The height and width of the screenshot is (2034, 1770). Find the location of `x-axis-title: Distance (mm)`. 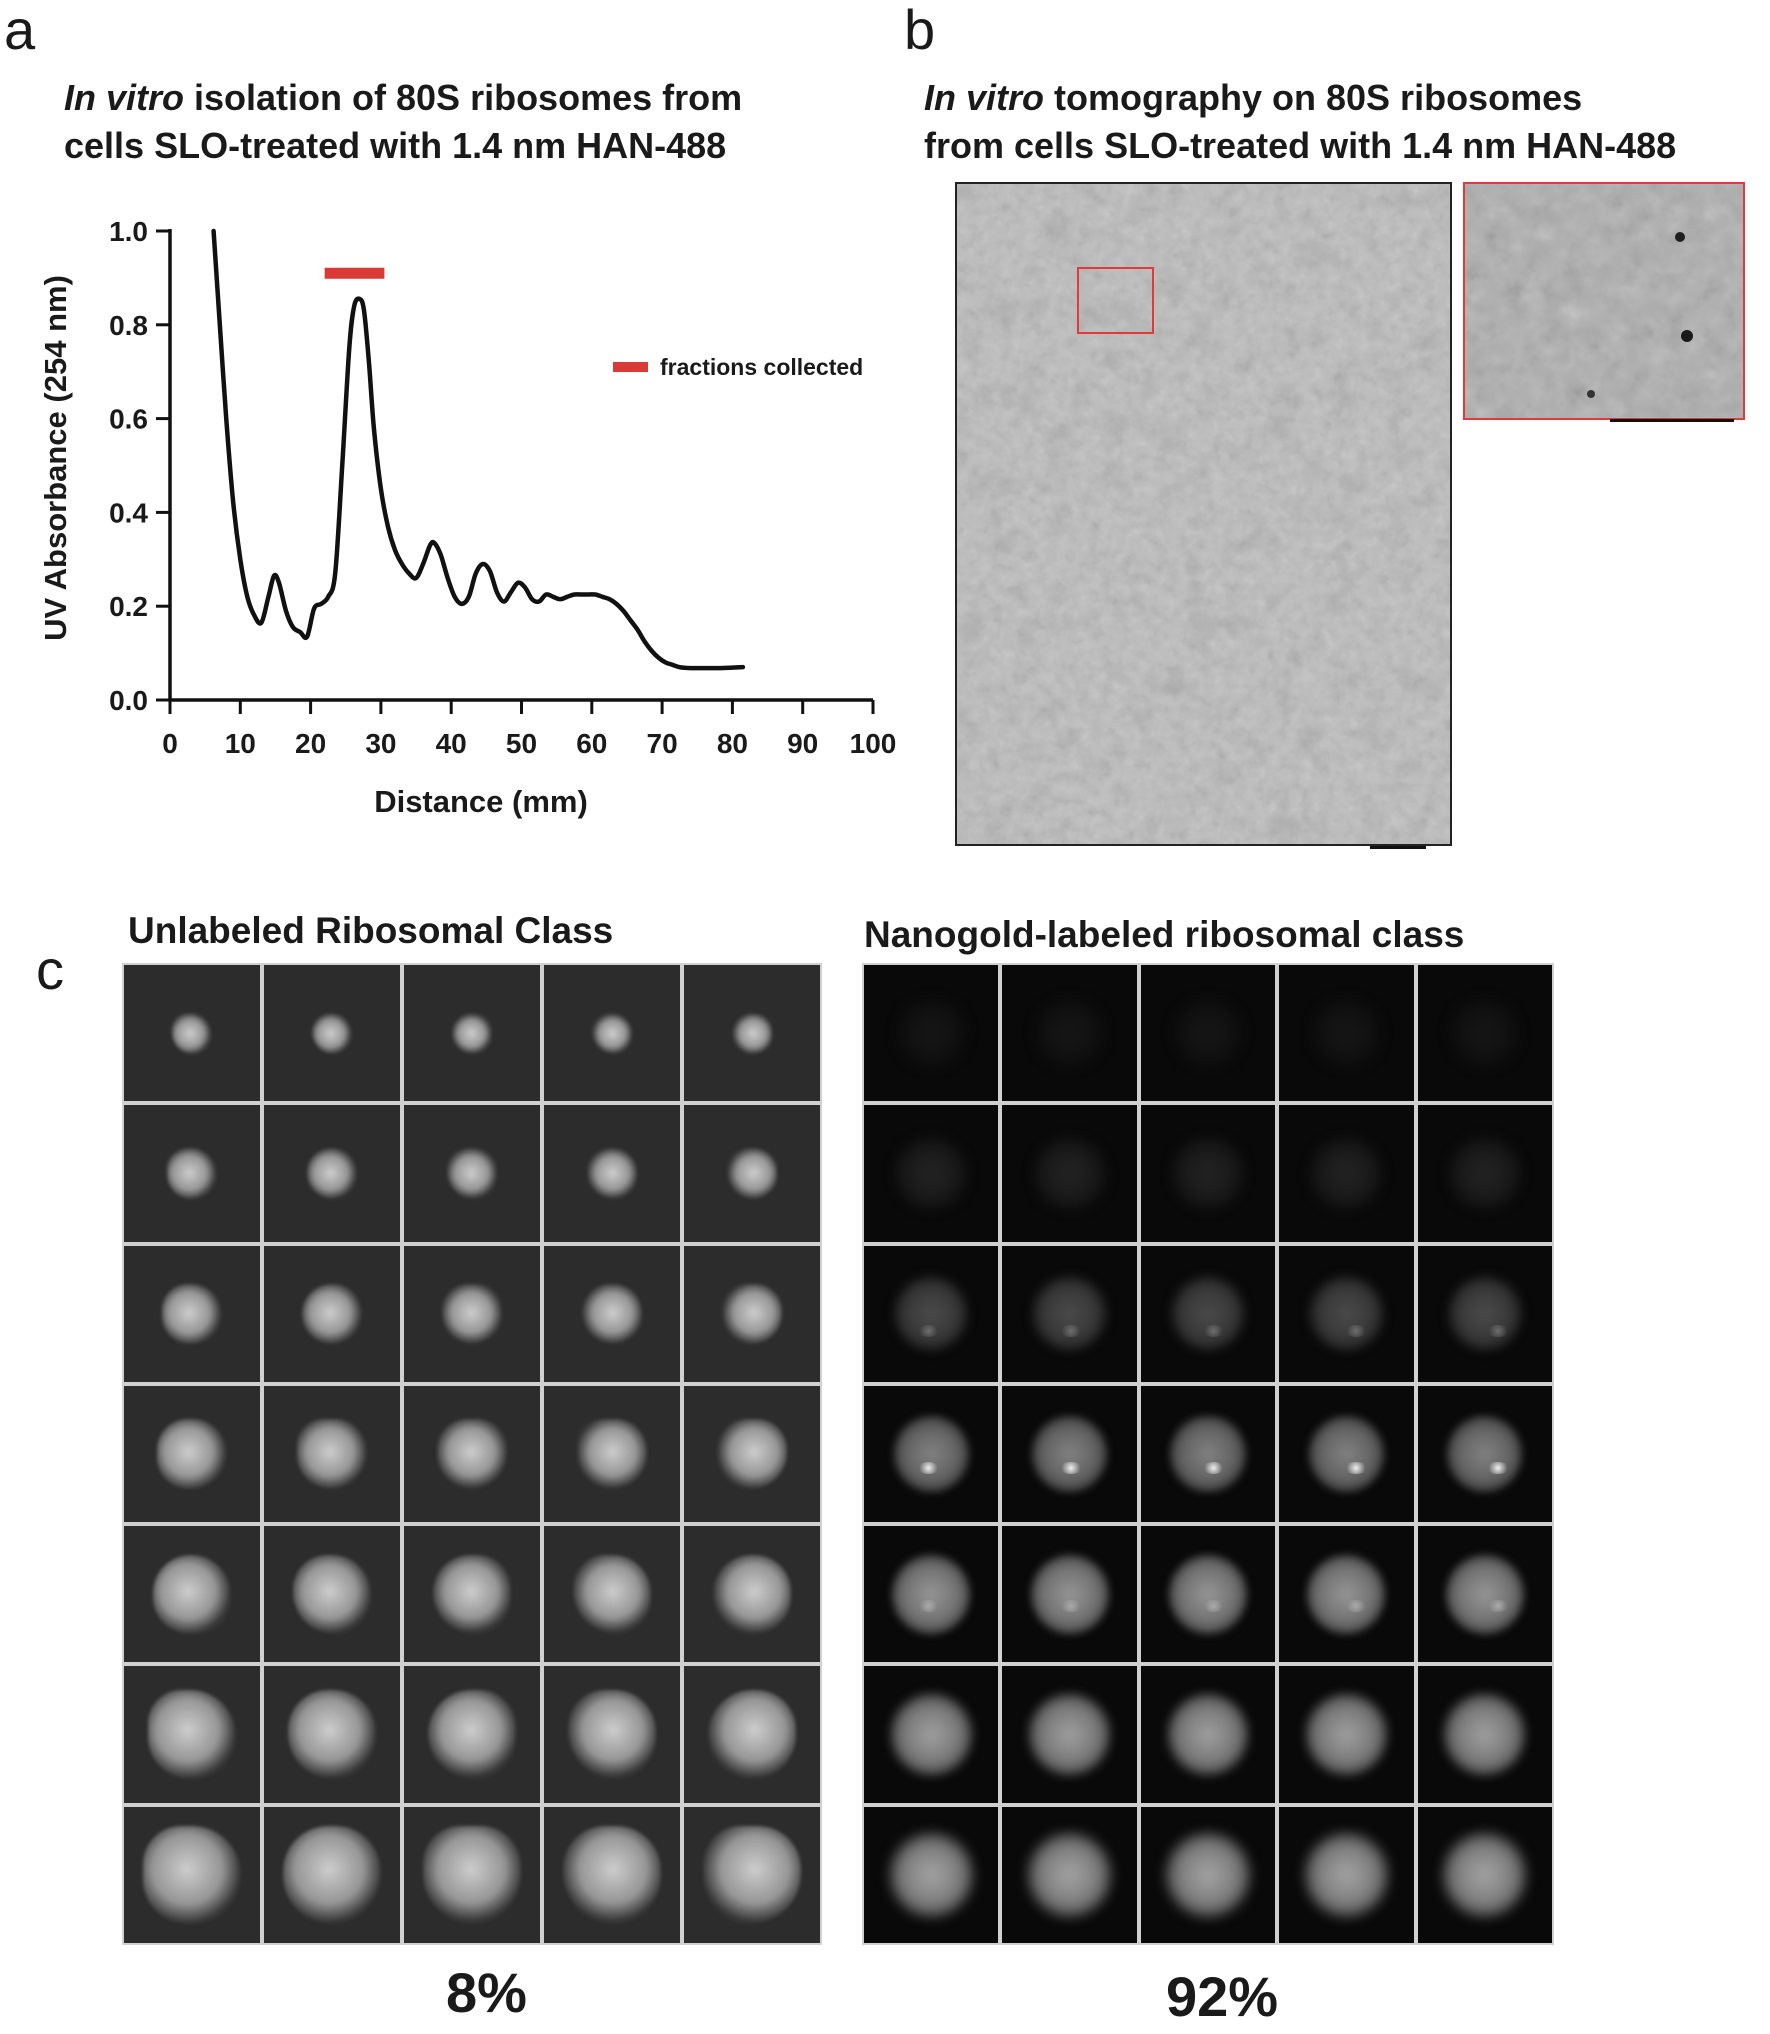

x-axis-title: Distance (mm) is located at coordinates (481, 801).